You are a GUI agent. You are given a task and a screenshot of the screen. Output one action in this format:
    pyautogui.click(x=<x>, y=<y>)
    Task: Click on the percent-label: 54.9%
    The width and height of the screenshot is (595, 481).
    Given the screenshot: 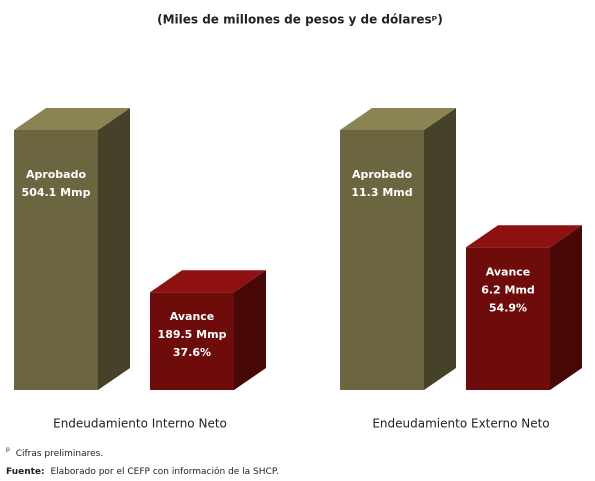 What is the action you would take?
    pyautogui.click(x=508, y=307)
    